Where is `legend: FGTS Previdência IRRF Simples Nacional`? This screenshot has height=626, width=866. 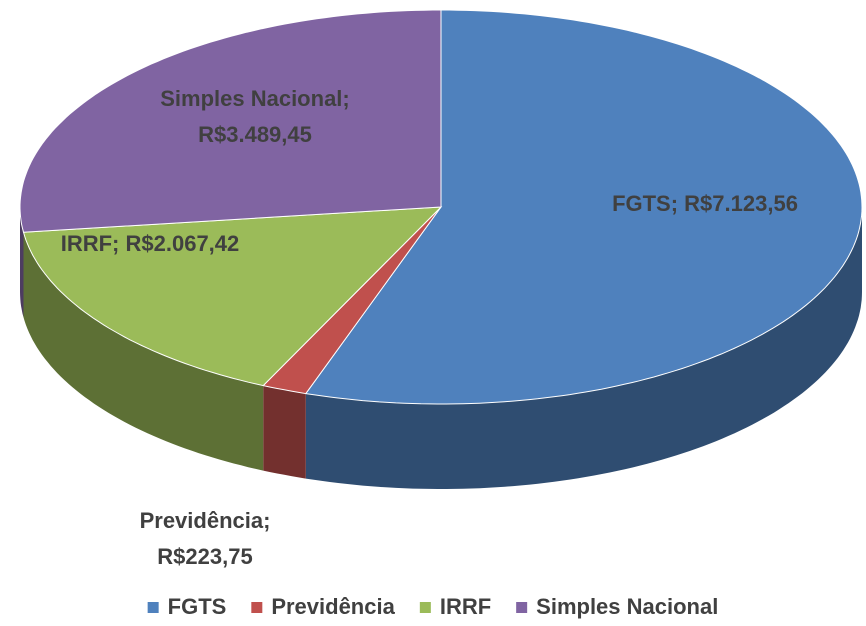
legend: FGTS Previdência IRRF Simples Nacional is located at coordinates (432, 606).